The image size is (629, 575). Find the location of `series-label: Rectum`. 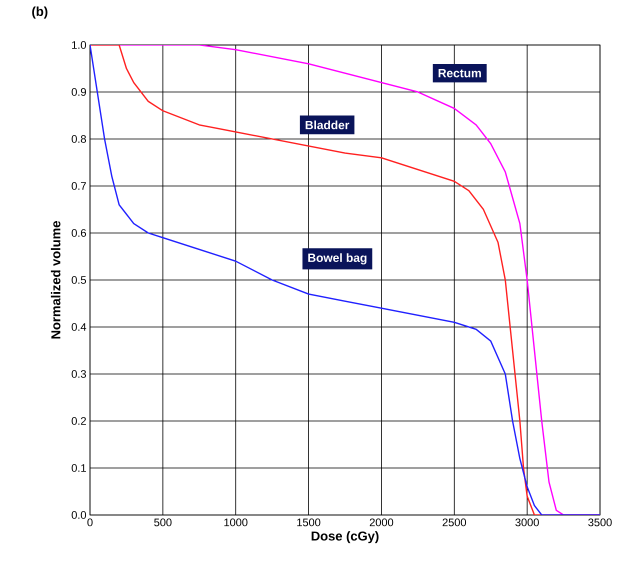

series-label: Rectum is located at coordinates (459, 73).